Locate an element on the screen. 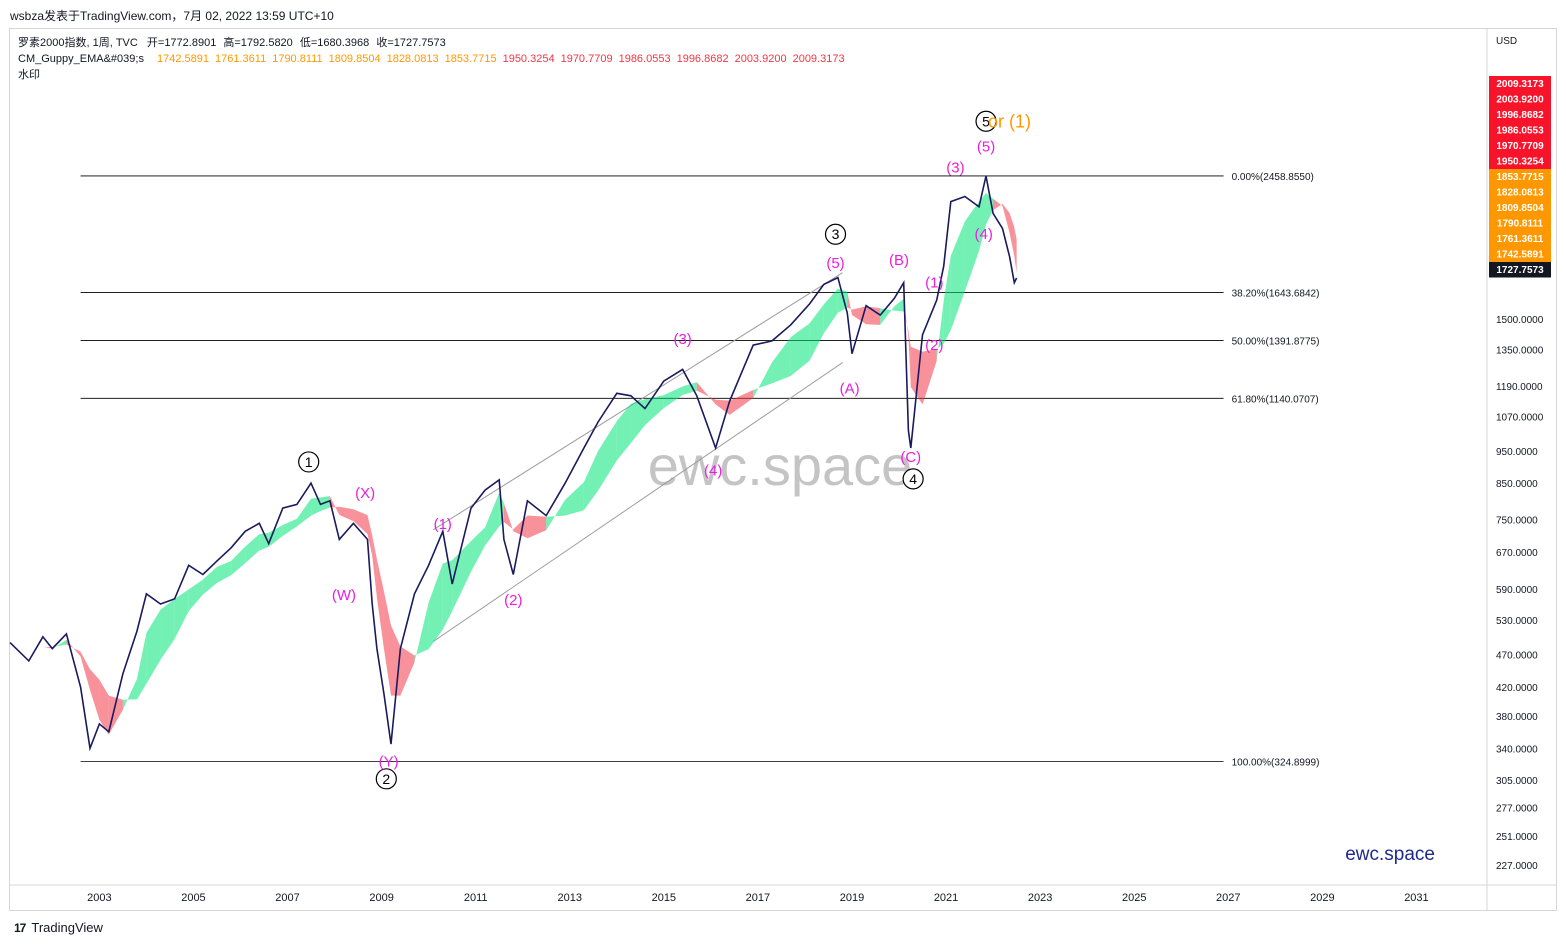 The image size is (1566, 947). indicator-value: 2009.3173 is located at coordinates (818, 59).